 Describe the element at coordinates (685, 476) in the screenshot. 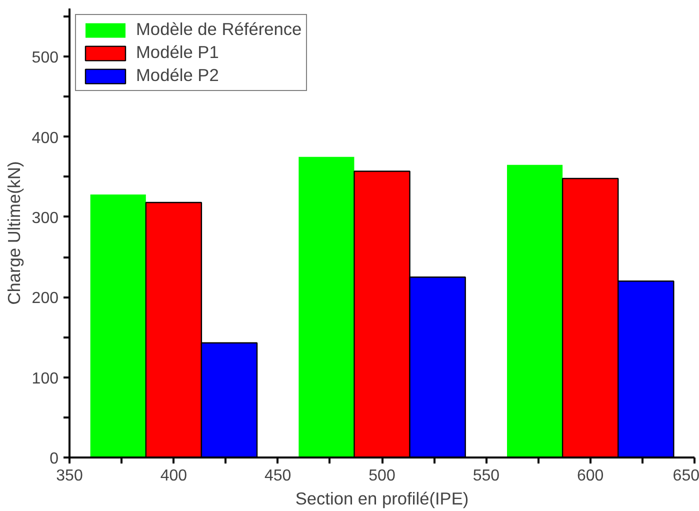

I see `x-tick-label: 650` at that location.